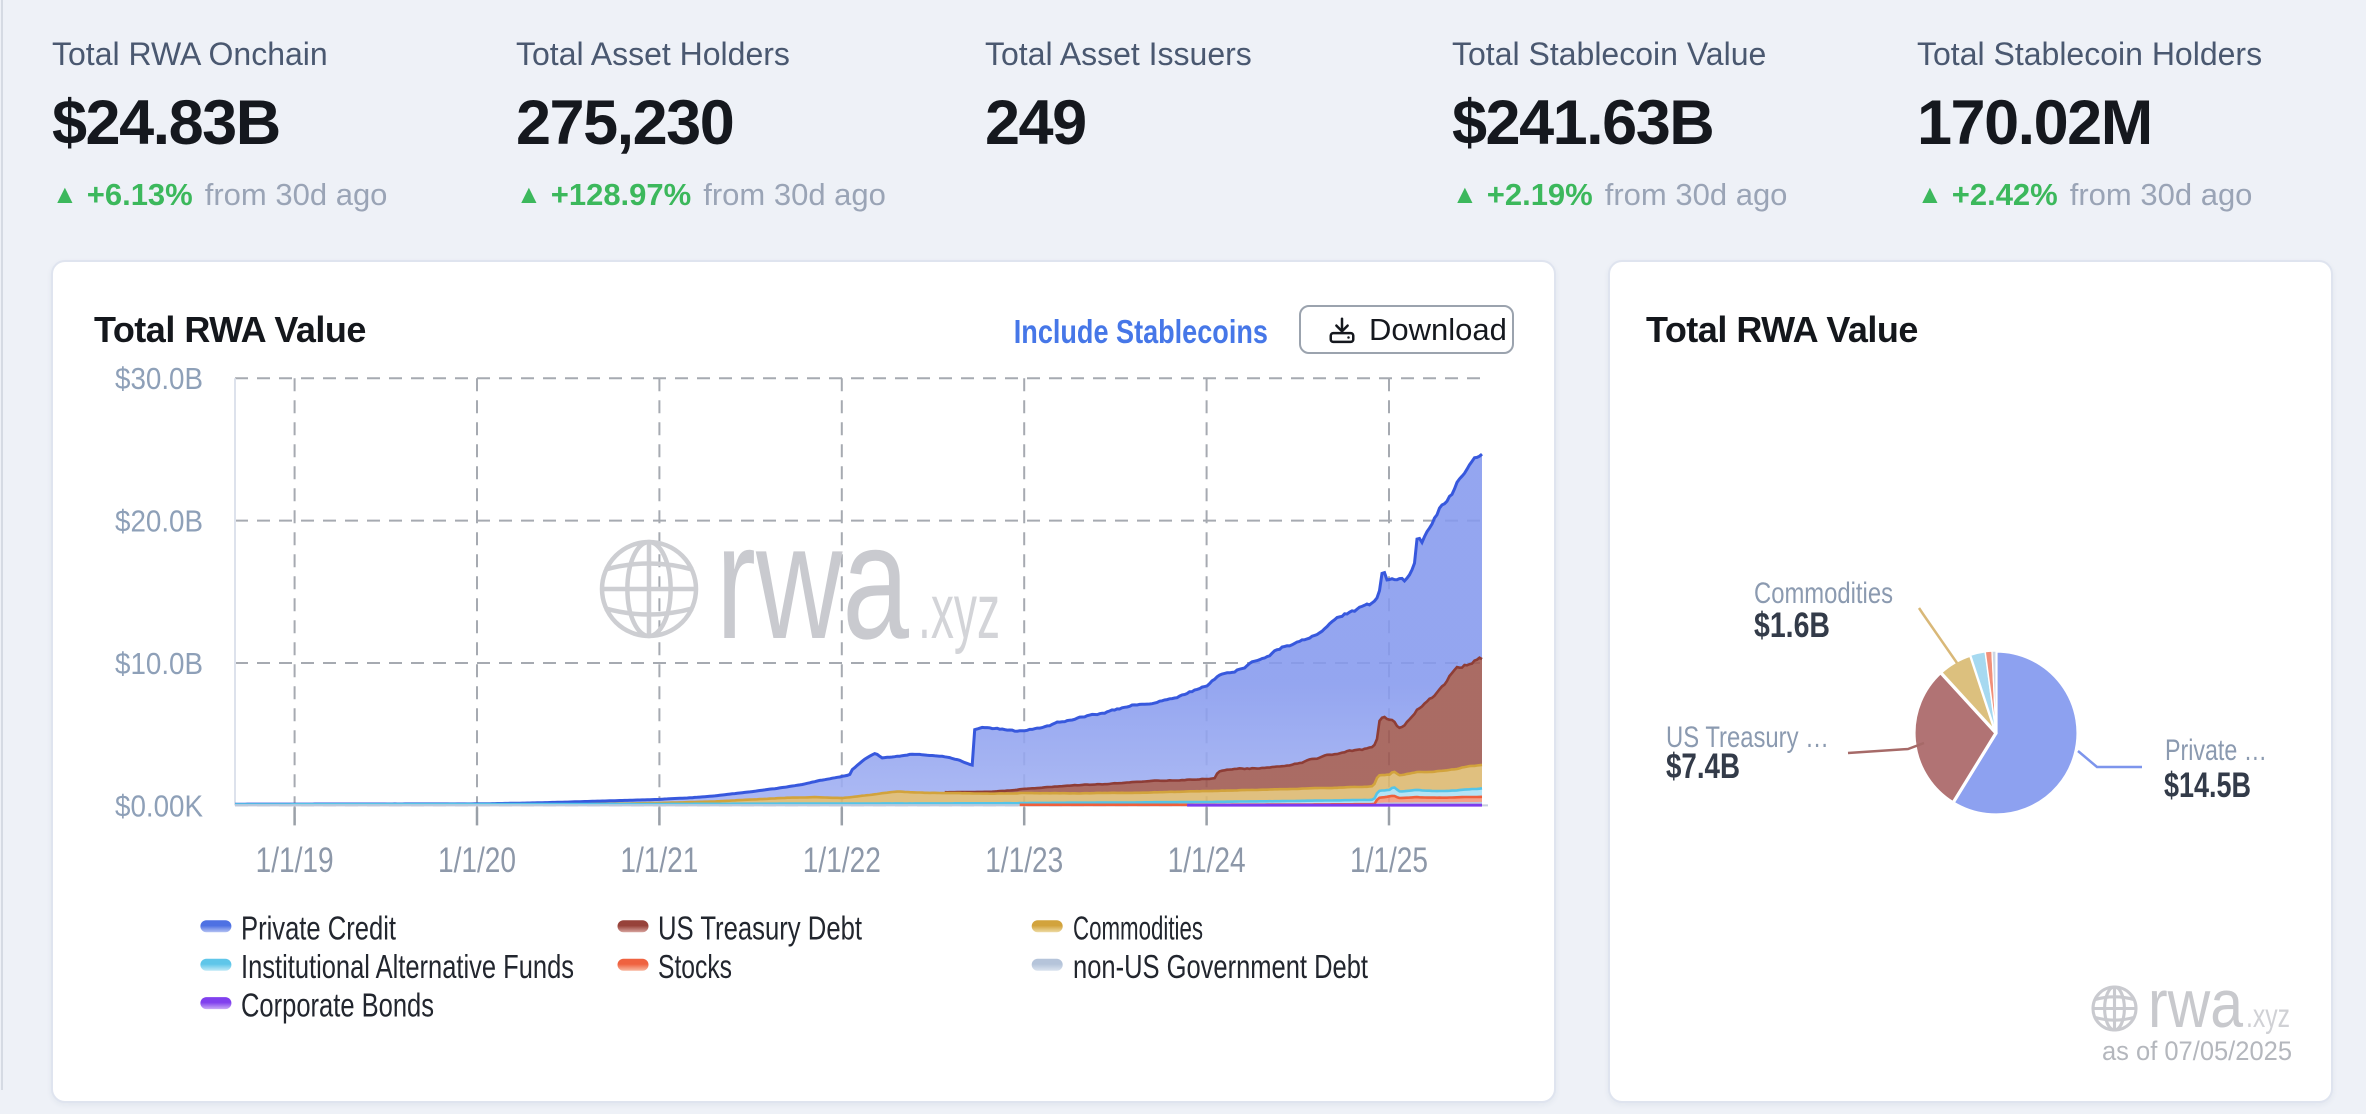  What do you see at coordinates (760, 928) in the screenshot?
I see `svg-text: US Treasury Debt` at bounding box center [760, 928].